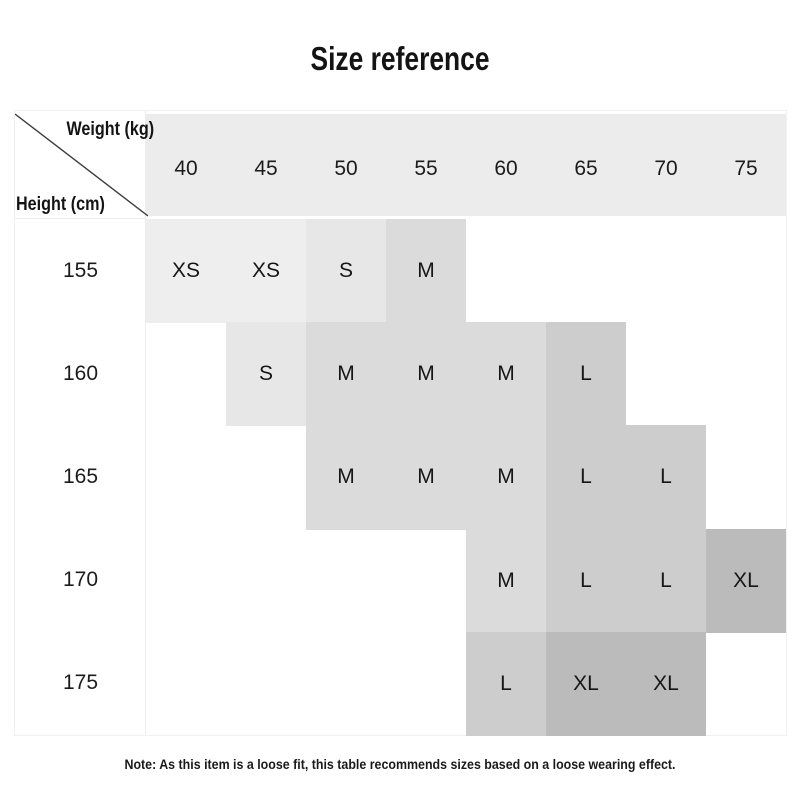  What do you see at coordinates (506, 168) in the screenshot?
I see `weight-col-label: 60` at bounding box center [506, 168].